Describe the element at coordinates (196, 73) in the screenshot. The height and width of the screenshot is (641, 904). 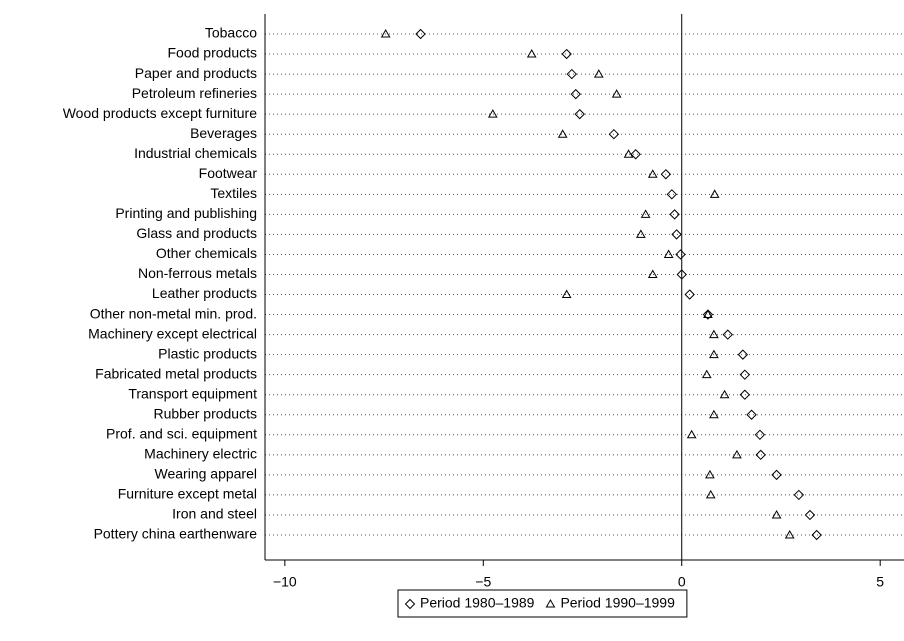
I see `y-tick-label: Paper and products` at that location.